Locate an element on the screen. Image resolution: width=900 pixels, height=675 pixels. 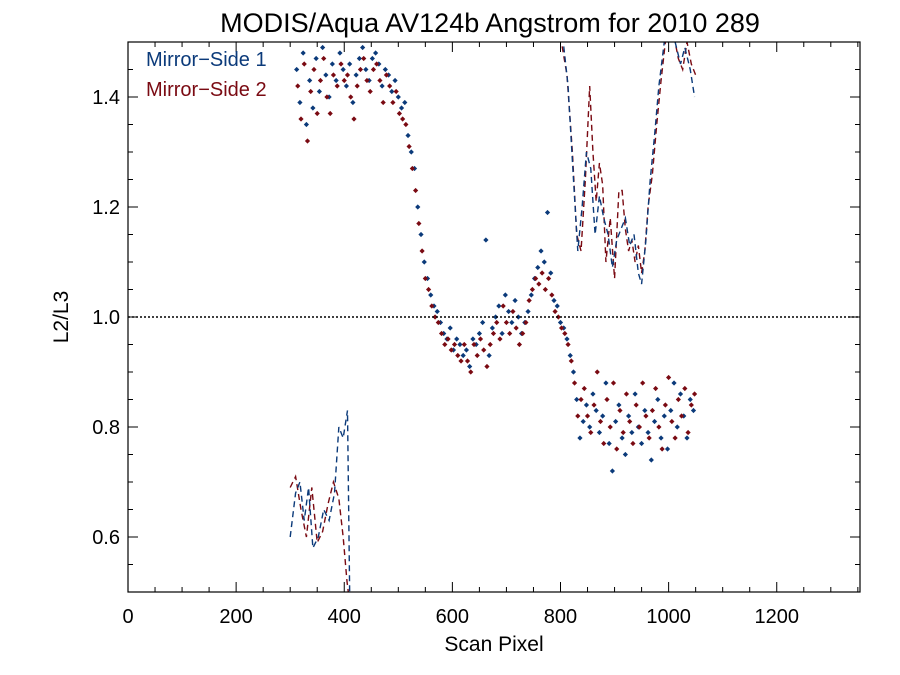
x-tick-label: 200 is located at coordinates (235, 617).